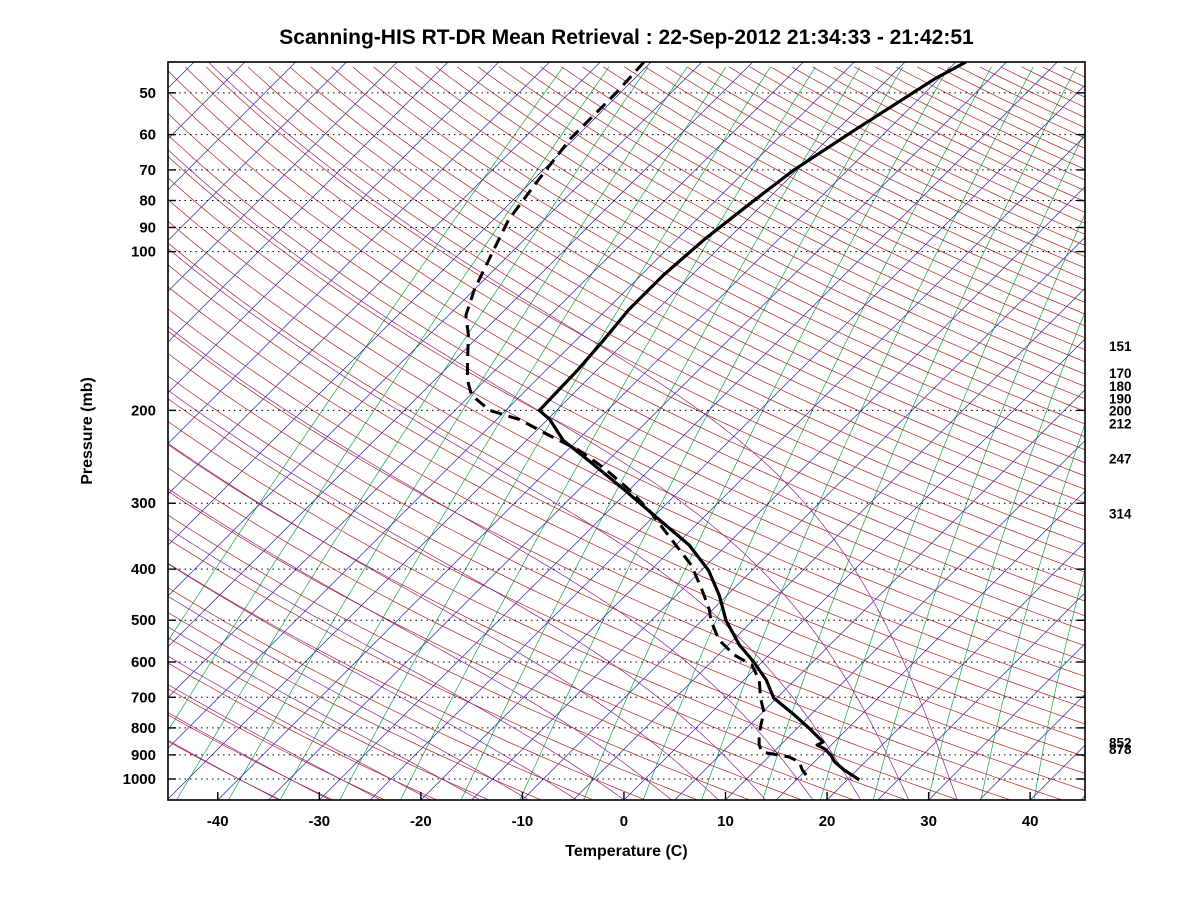 This screenshot has width=1200, height=900. Describe the element at coordinates (1120, 742) in the screenshot. I see `svg-text: 852` at that location.